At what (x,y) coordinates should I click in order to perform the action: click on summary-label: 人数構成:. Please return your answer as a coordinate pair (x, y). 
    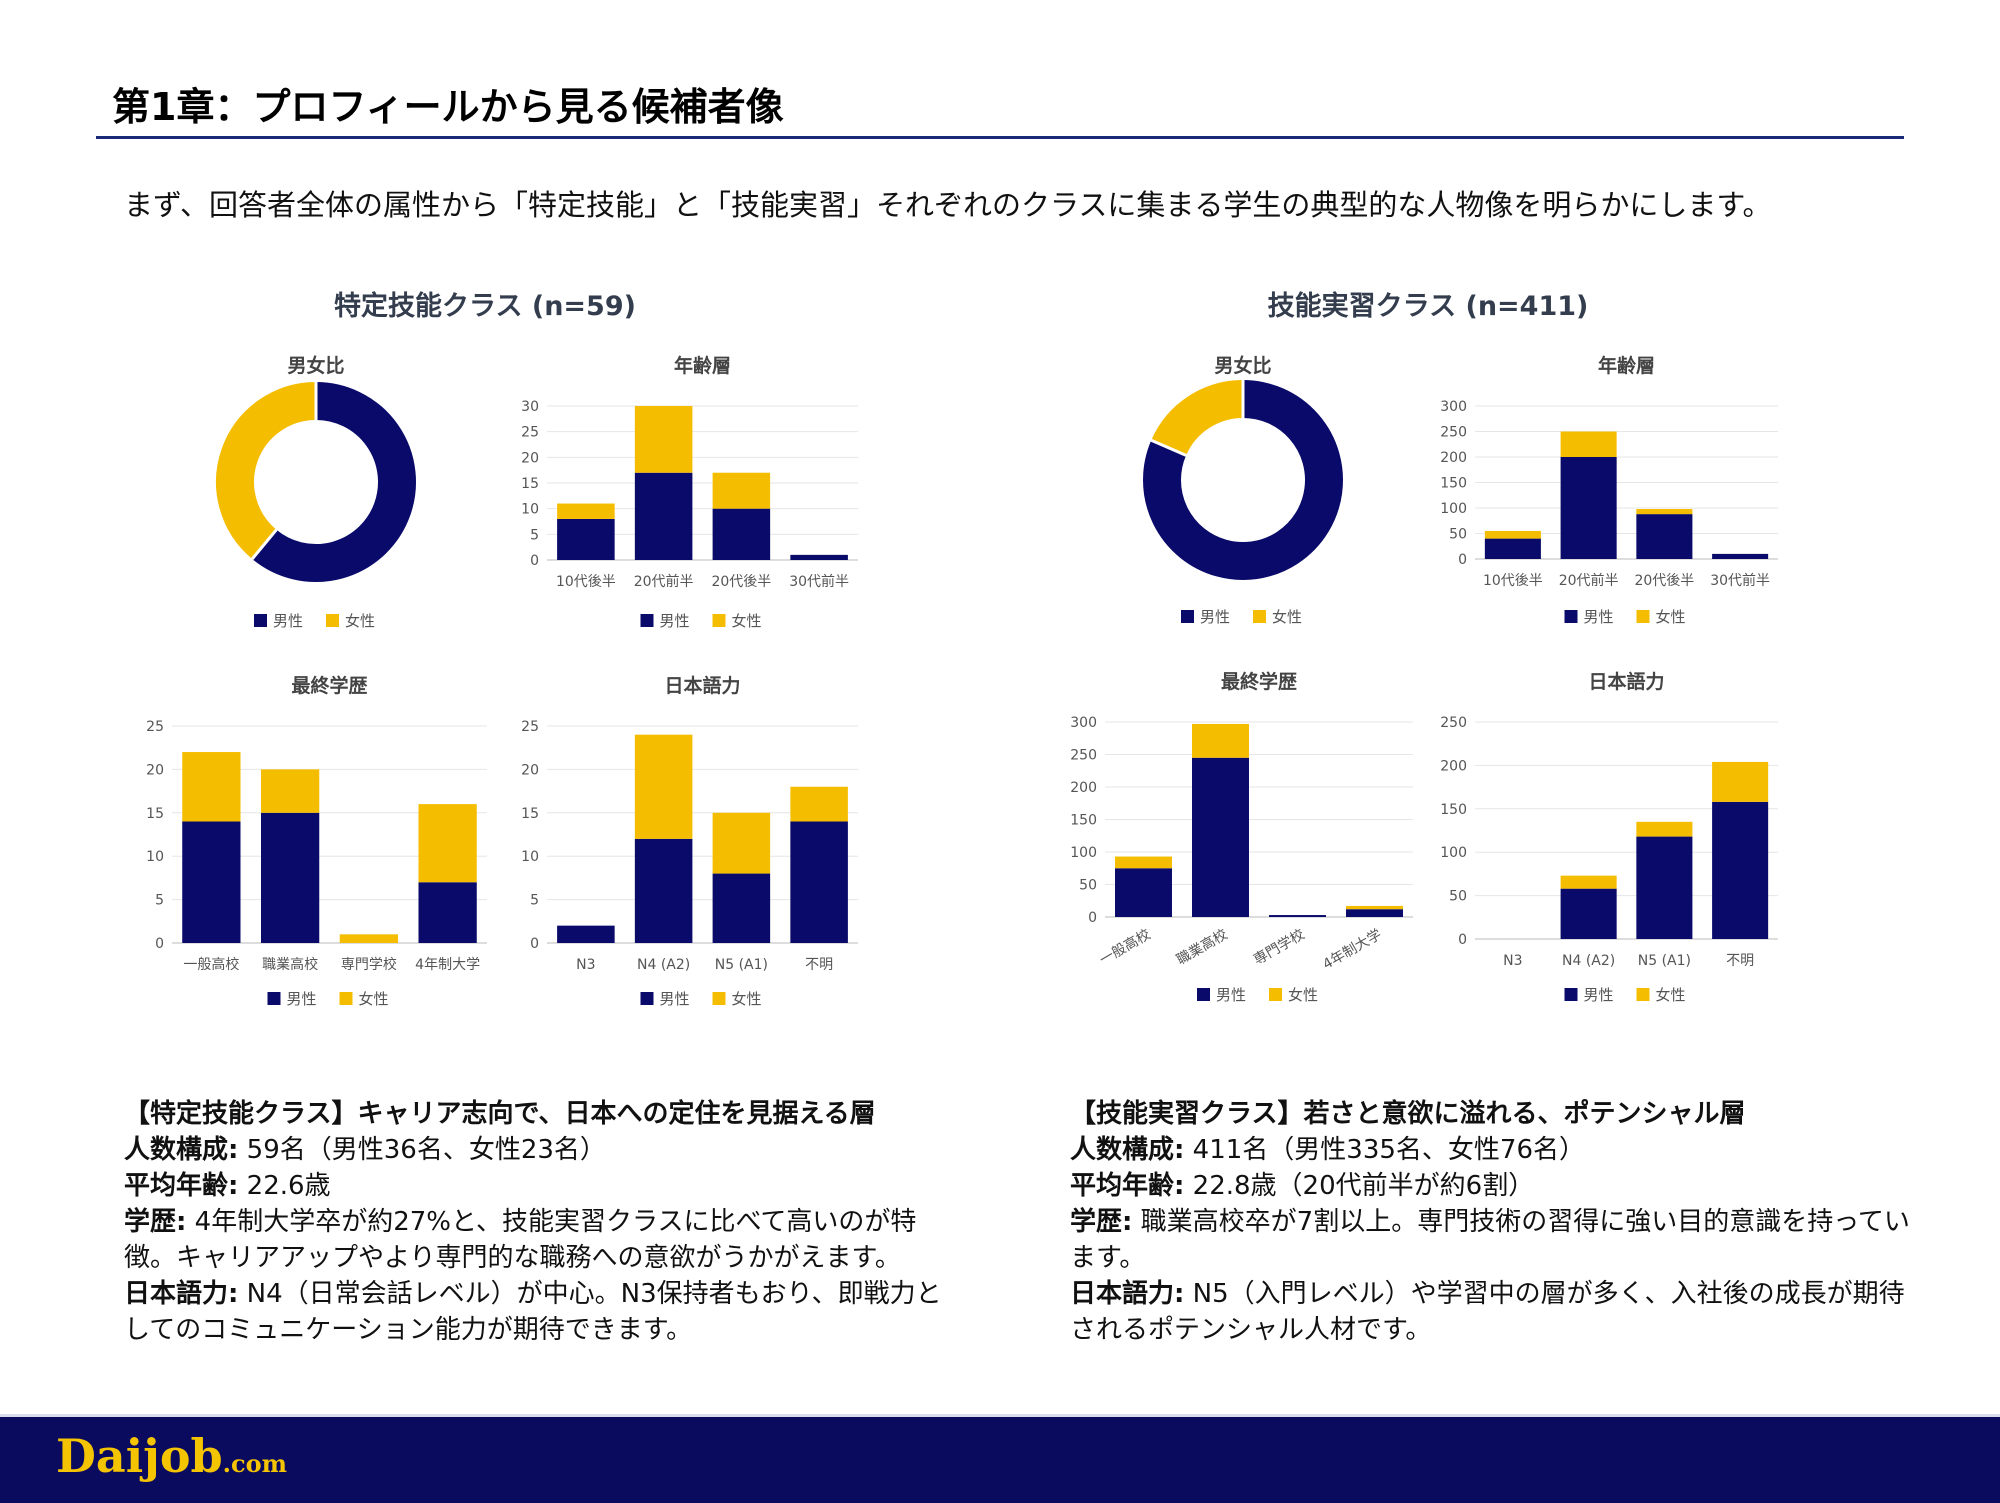
    Looking at the image, I should click on (181, 1150).